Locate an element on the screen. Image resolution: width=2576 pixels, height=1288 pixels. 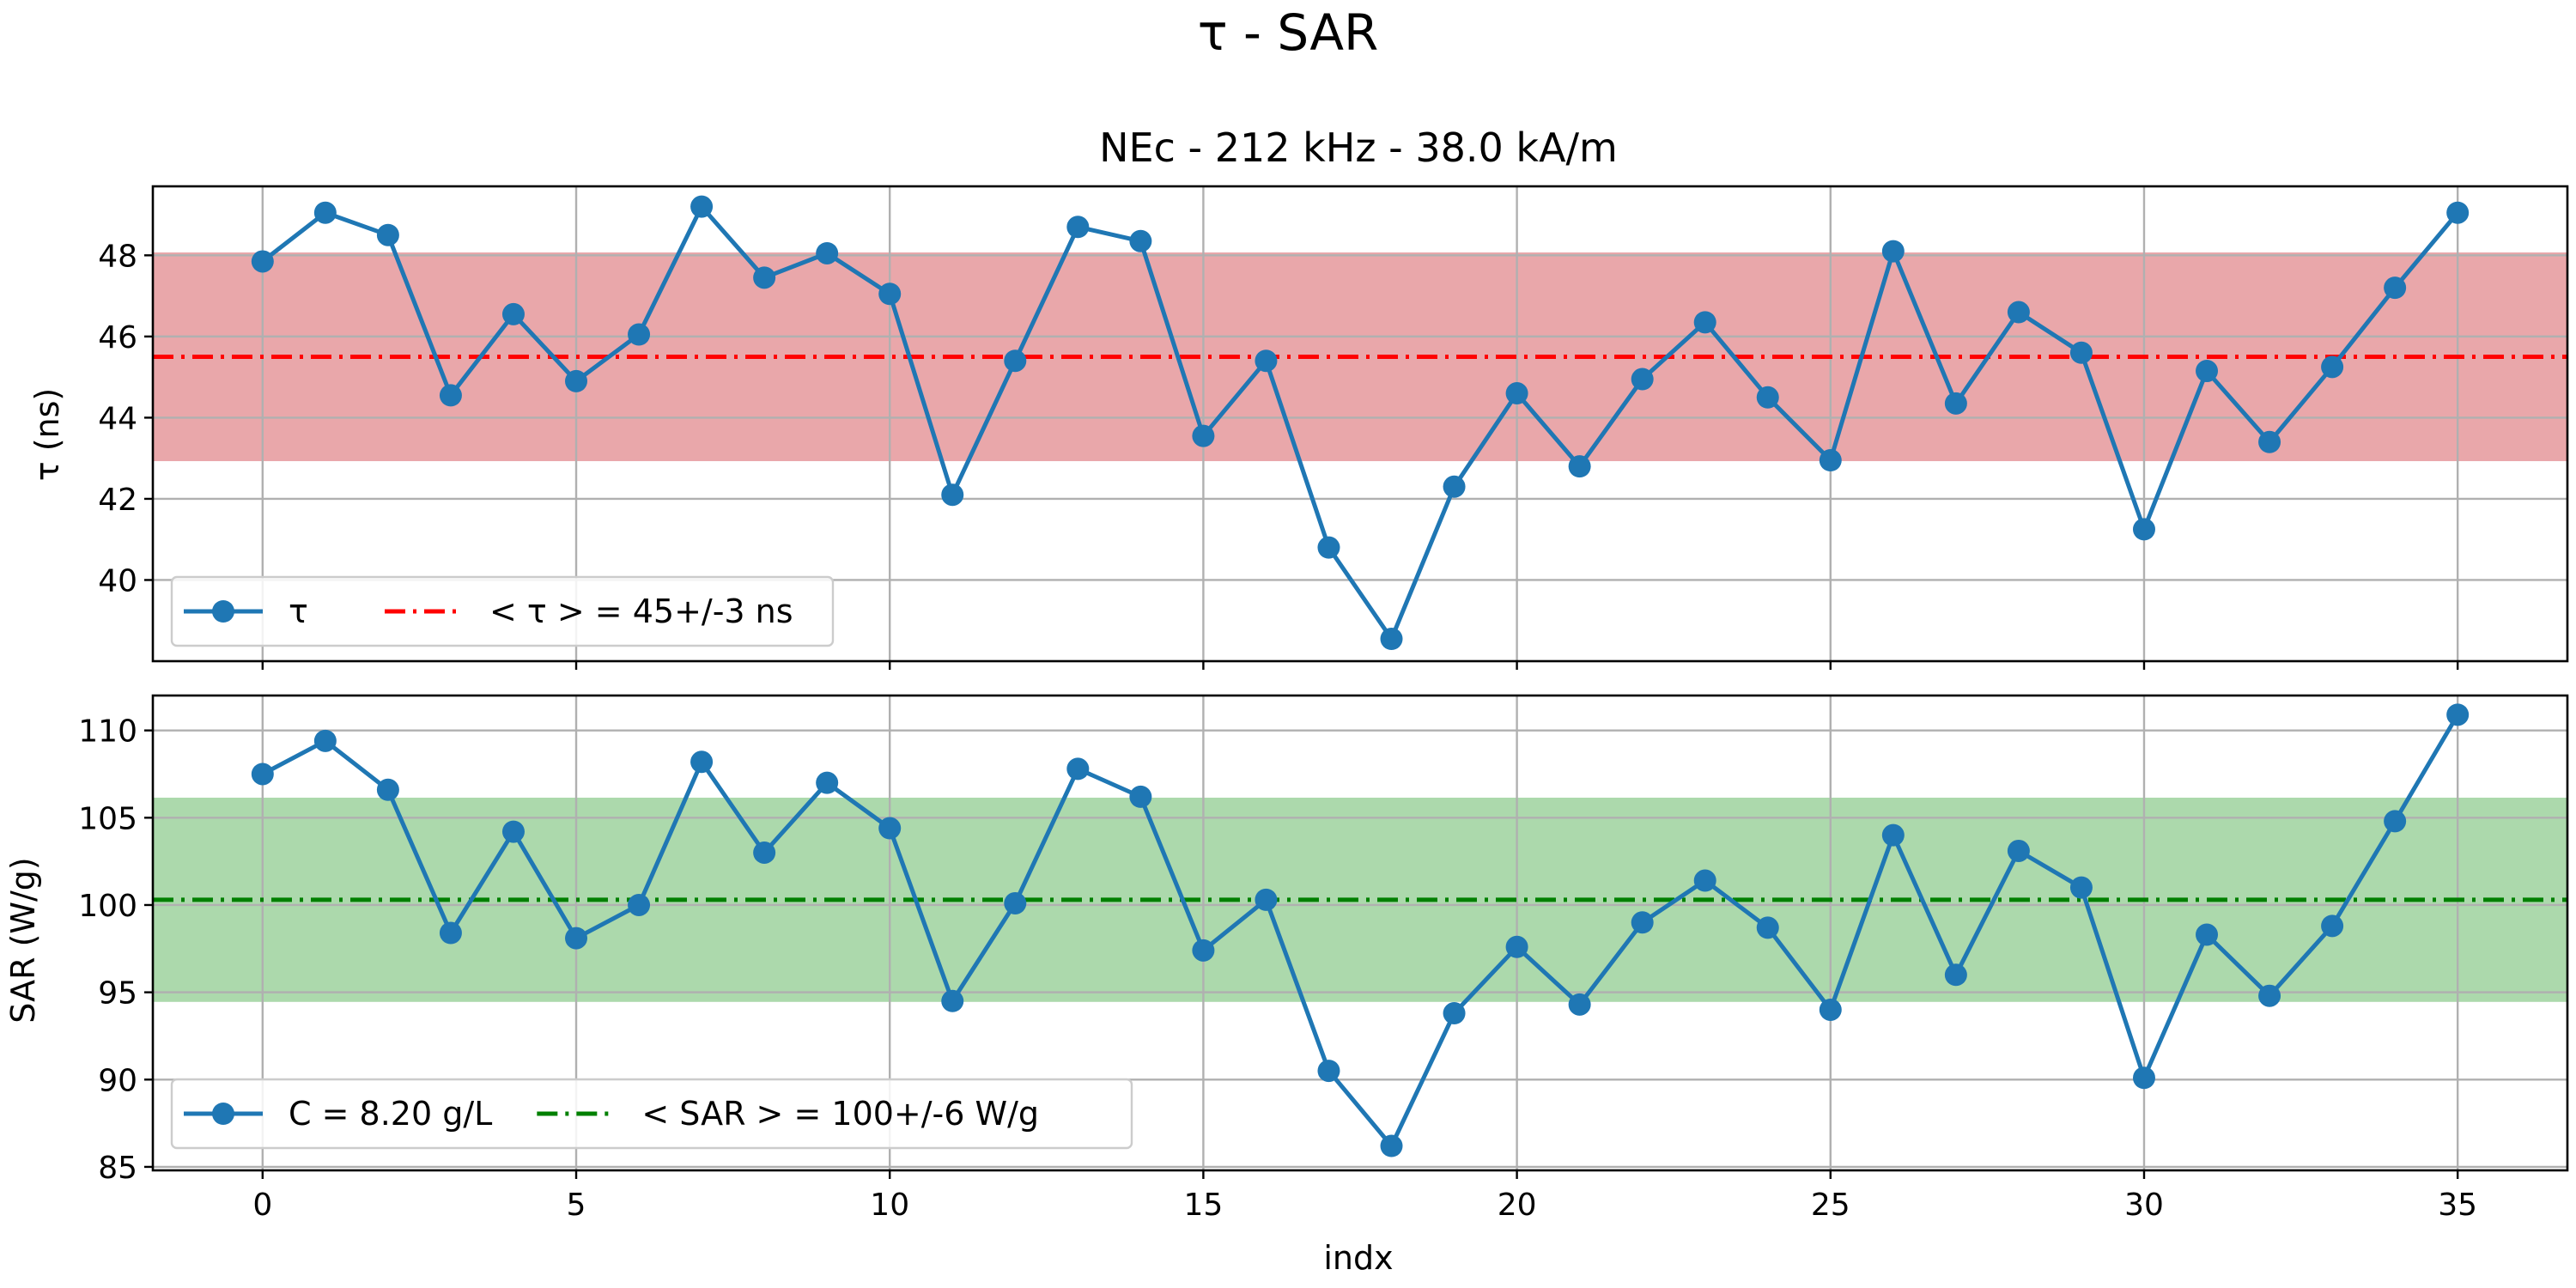
tau-ytick-label-46: 46 is located at coordinates (117, 337).